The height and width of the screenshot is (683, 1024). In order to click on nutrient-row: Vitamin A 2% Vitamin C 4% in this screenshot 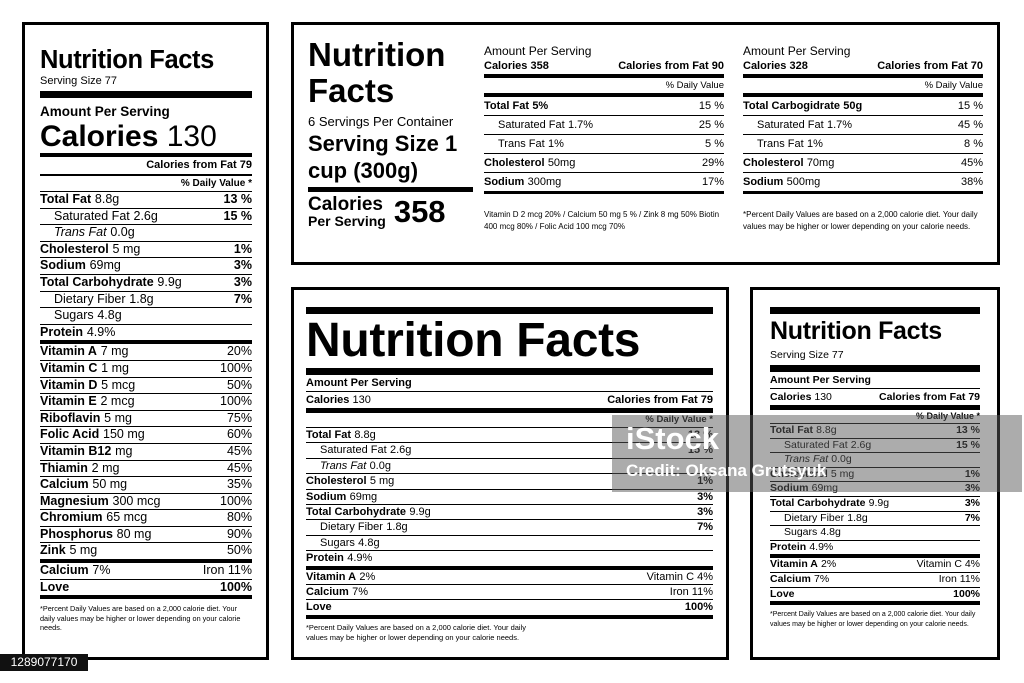, I will do `click(875, 563)`.